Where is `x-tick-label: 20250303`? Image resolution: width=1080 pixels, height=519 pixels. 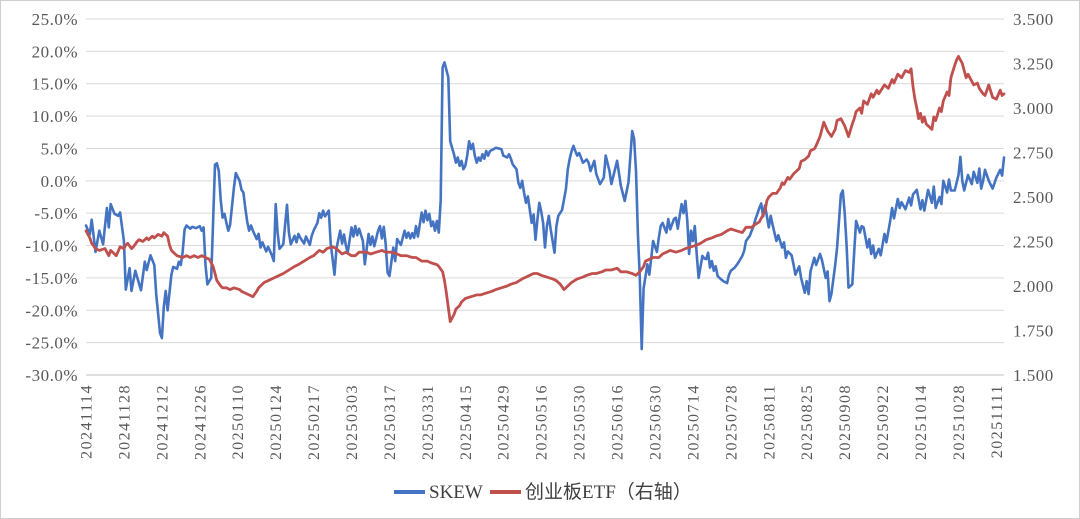
x-tick-label: 20250303 is located at coordinates (352, 422).